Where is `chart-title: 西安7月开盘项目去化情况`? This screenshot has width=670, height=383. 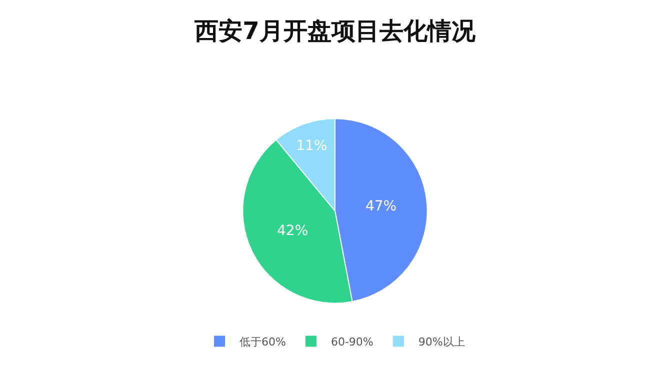
chart-title: 西安7月开盘项目去化情况 is located at coordinates (335, 31).